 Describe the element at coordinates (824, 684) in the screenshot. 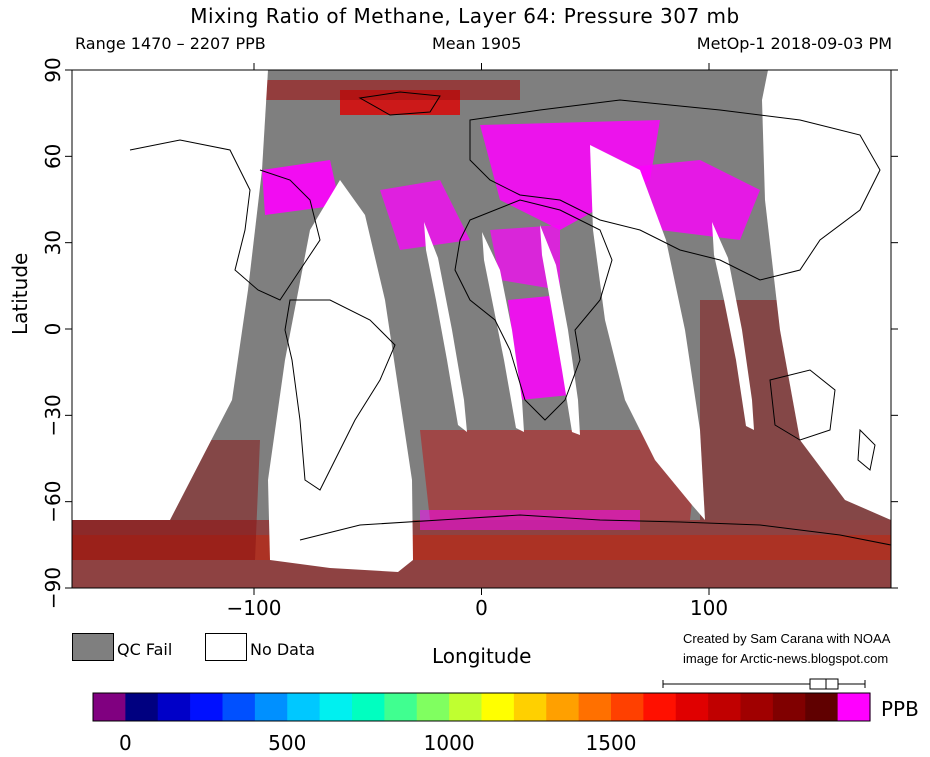

I see `range-box` at that location.